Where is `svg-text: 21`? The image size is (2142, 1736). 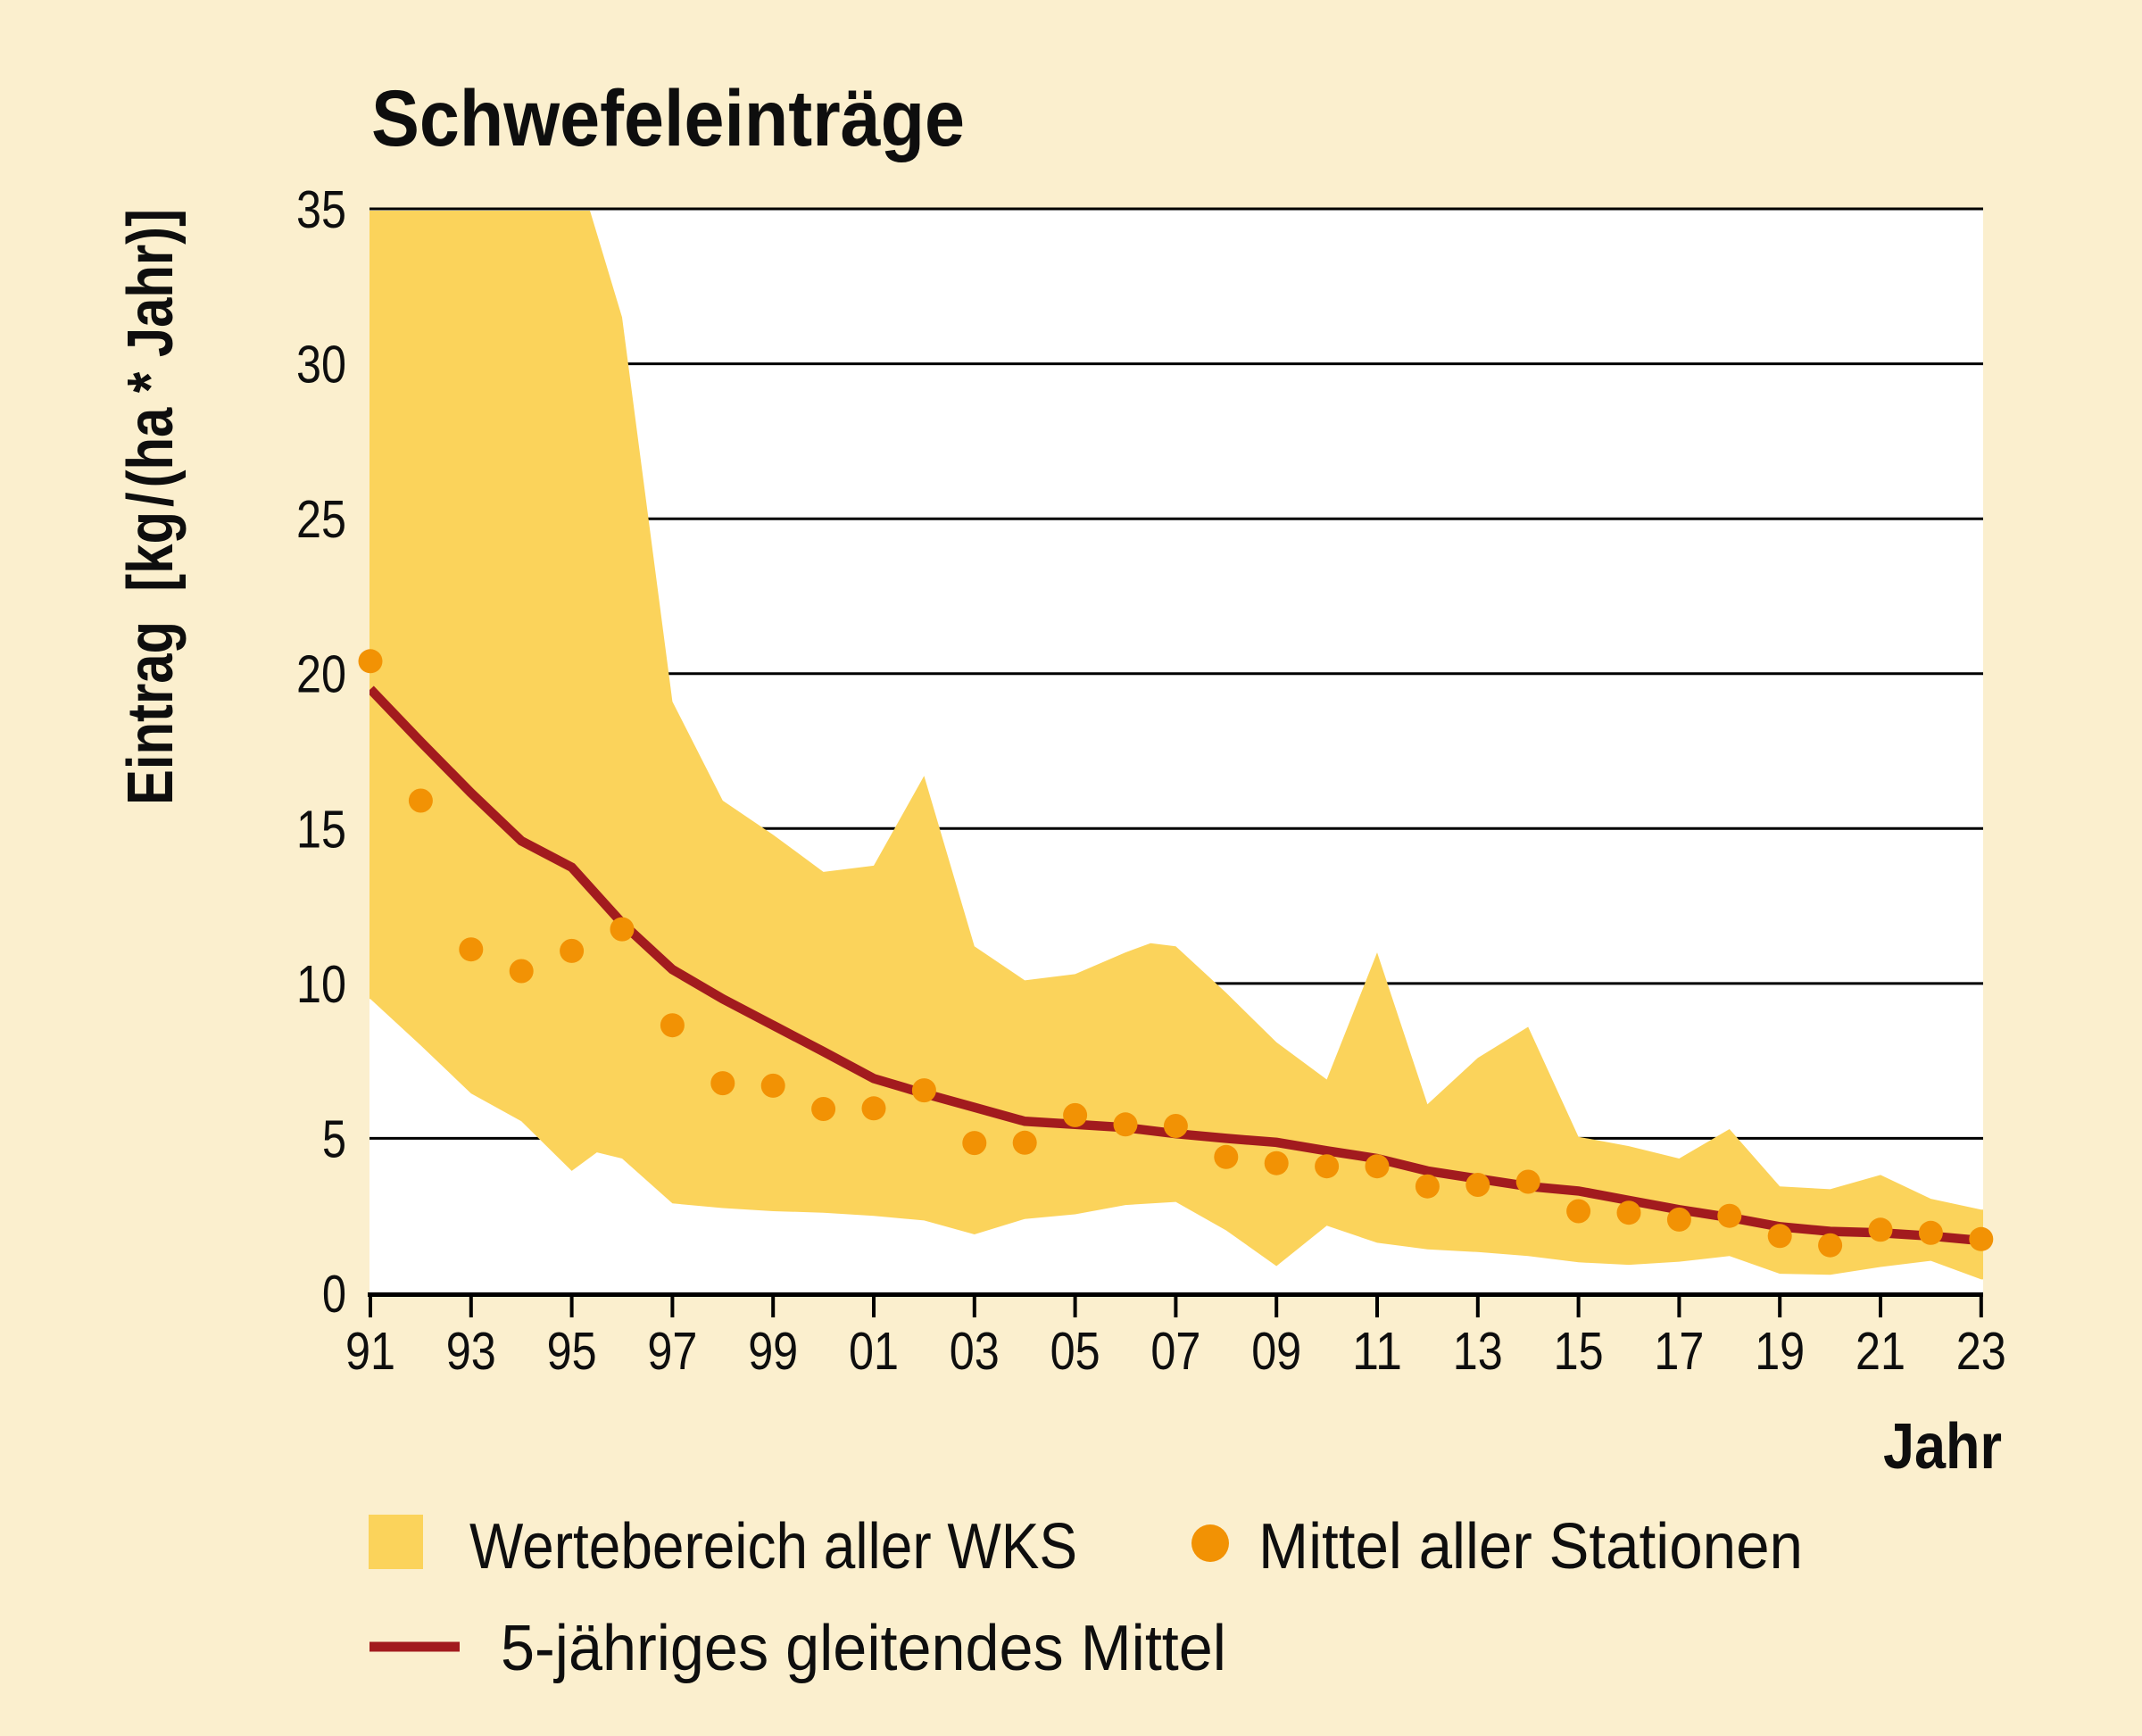
svg-text: 21 is located at coordinates (1880, 1351).